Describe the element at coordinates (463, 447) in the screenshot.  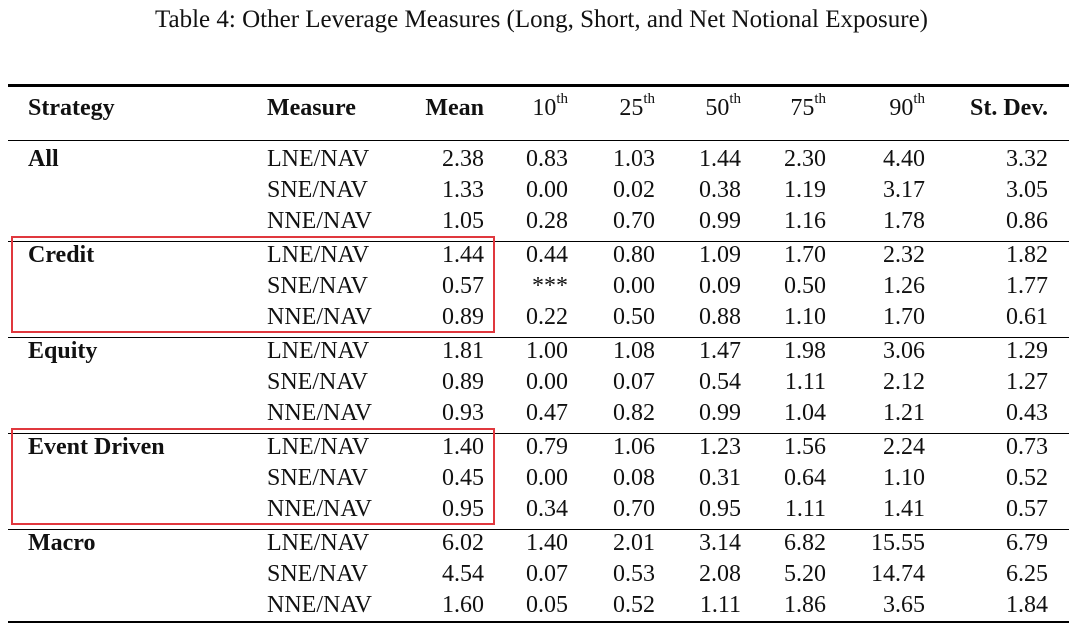
I see `mean-cell: 1.40` at that location.